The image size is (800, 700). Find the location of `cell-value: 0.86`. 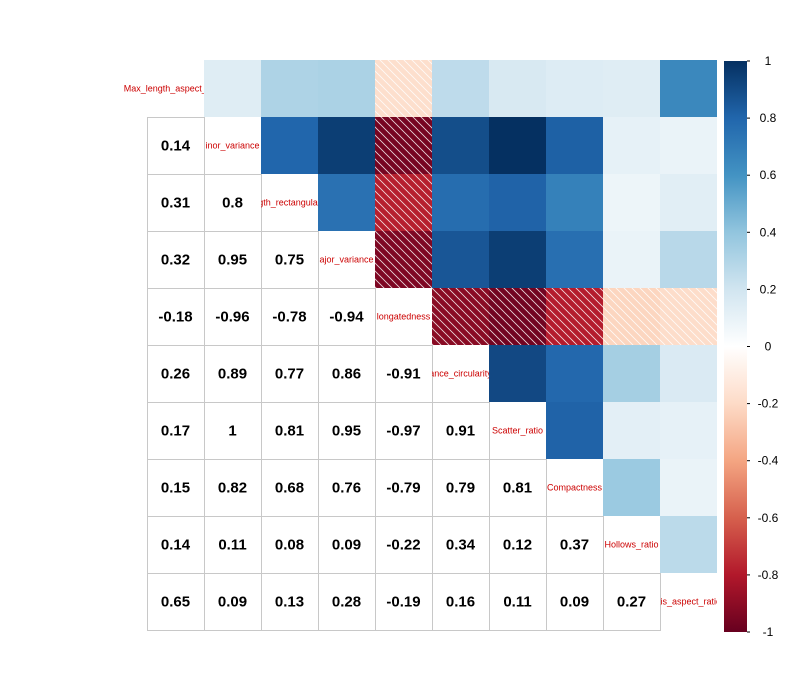

cell-value: 0.86 is located at coordinates (346, 374).